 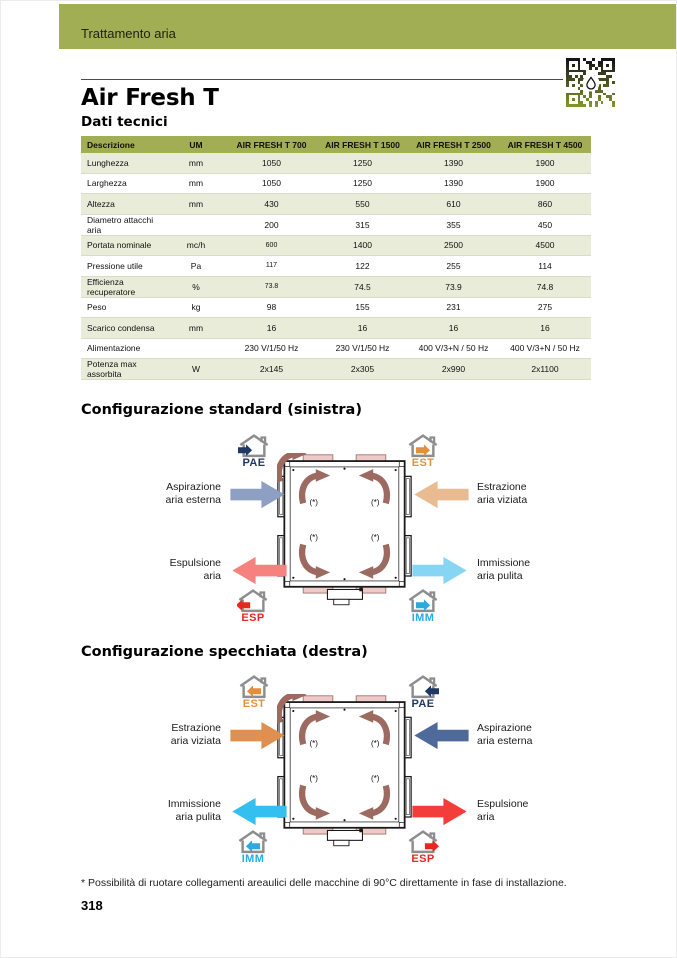 I want to click on cell: 600, so click(x=271, y=245).